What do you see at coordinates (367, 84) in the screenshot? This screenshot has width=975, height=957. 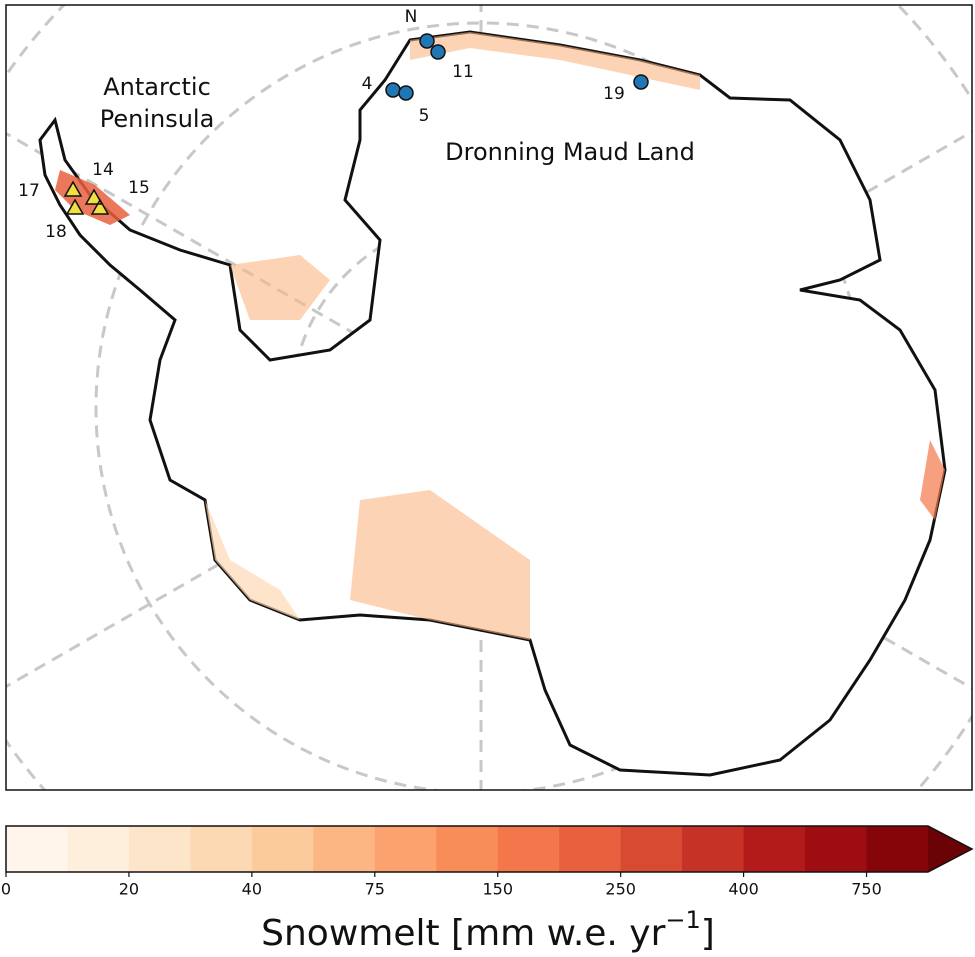 I see `station-label: 4` at bounding box center [367, 84].